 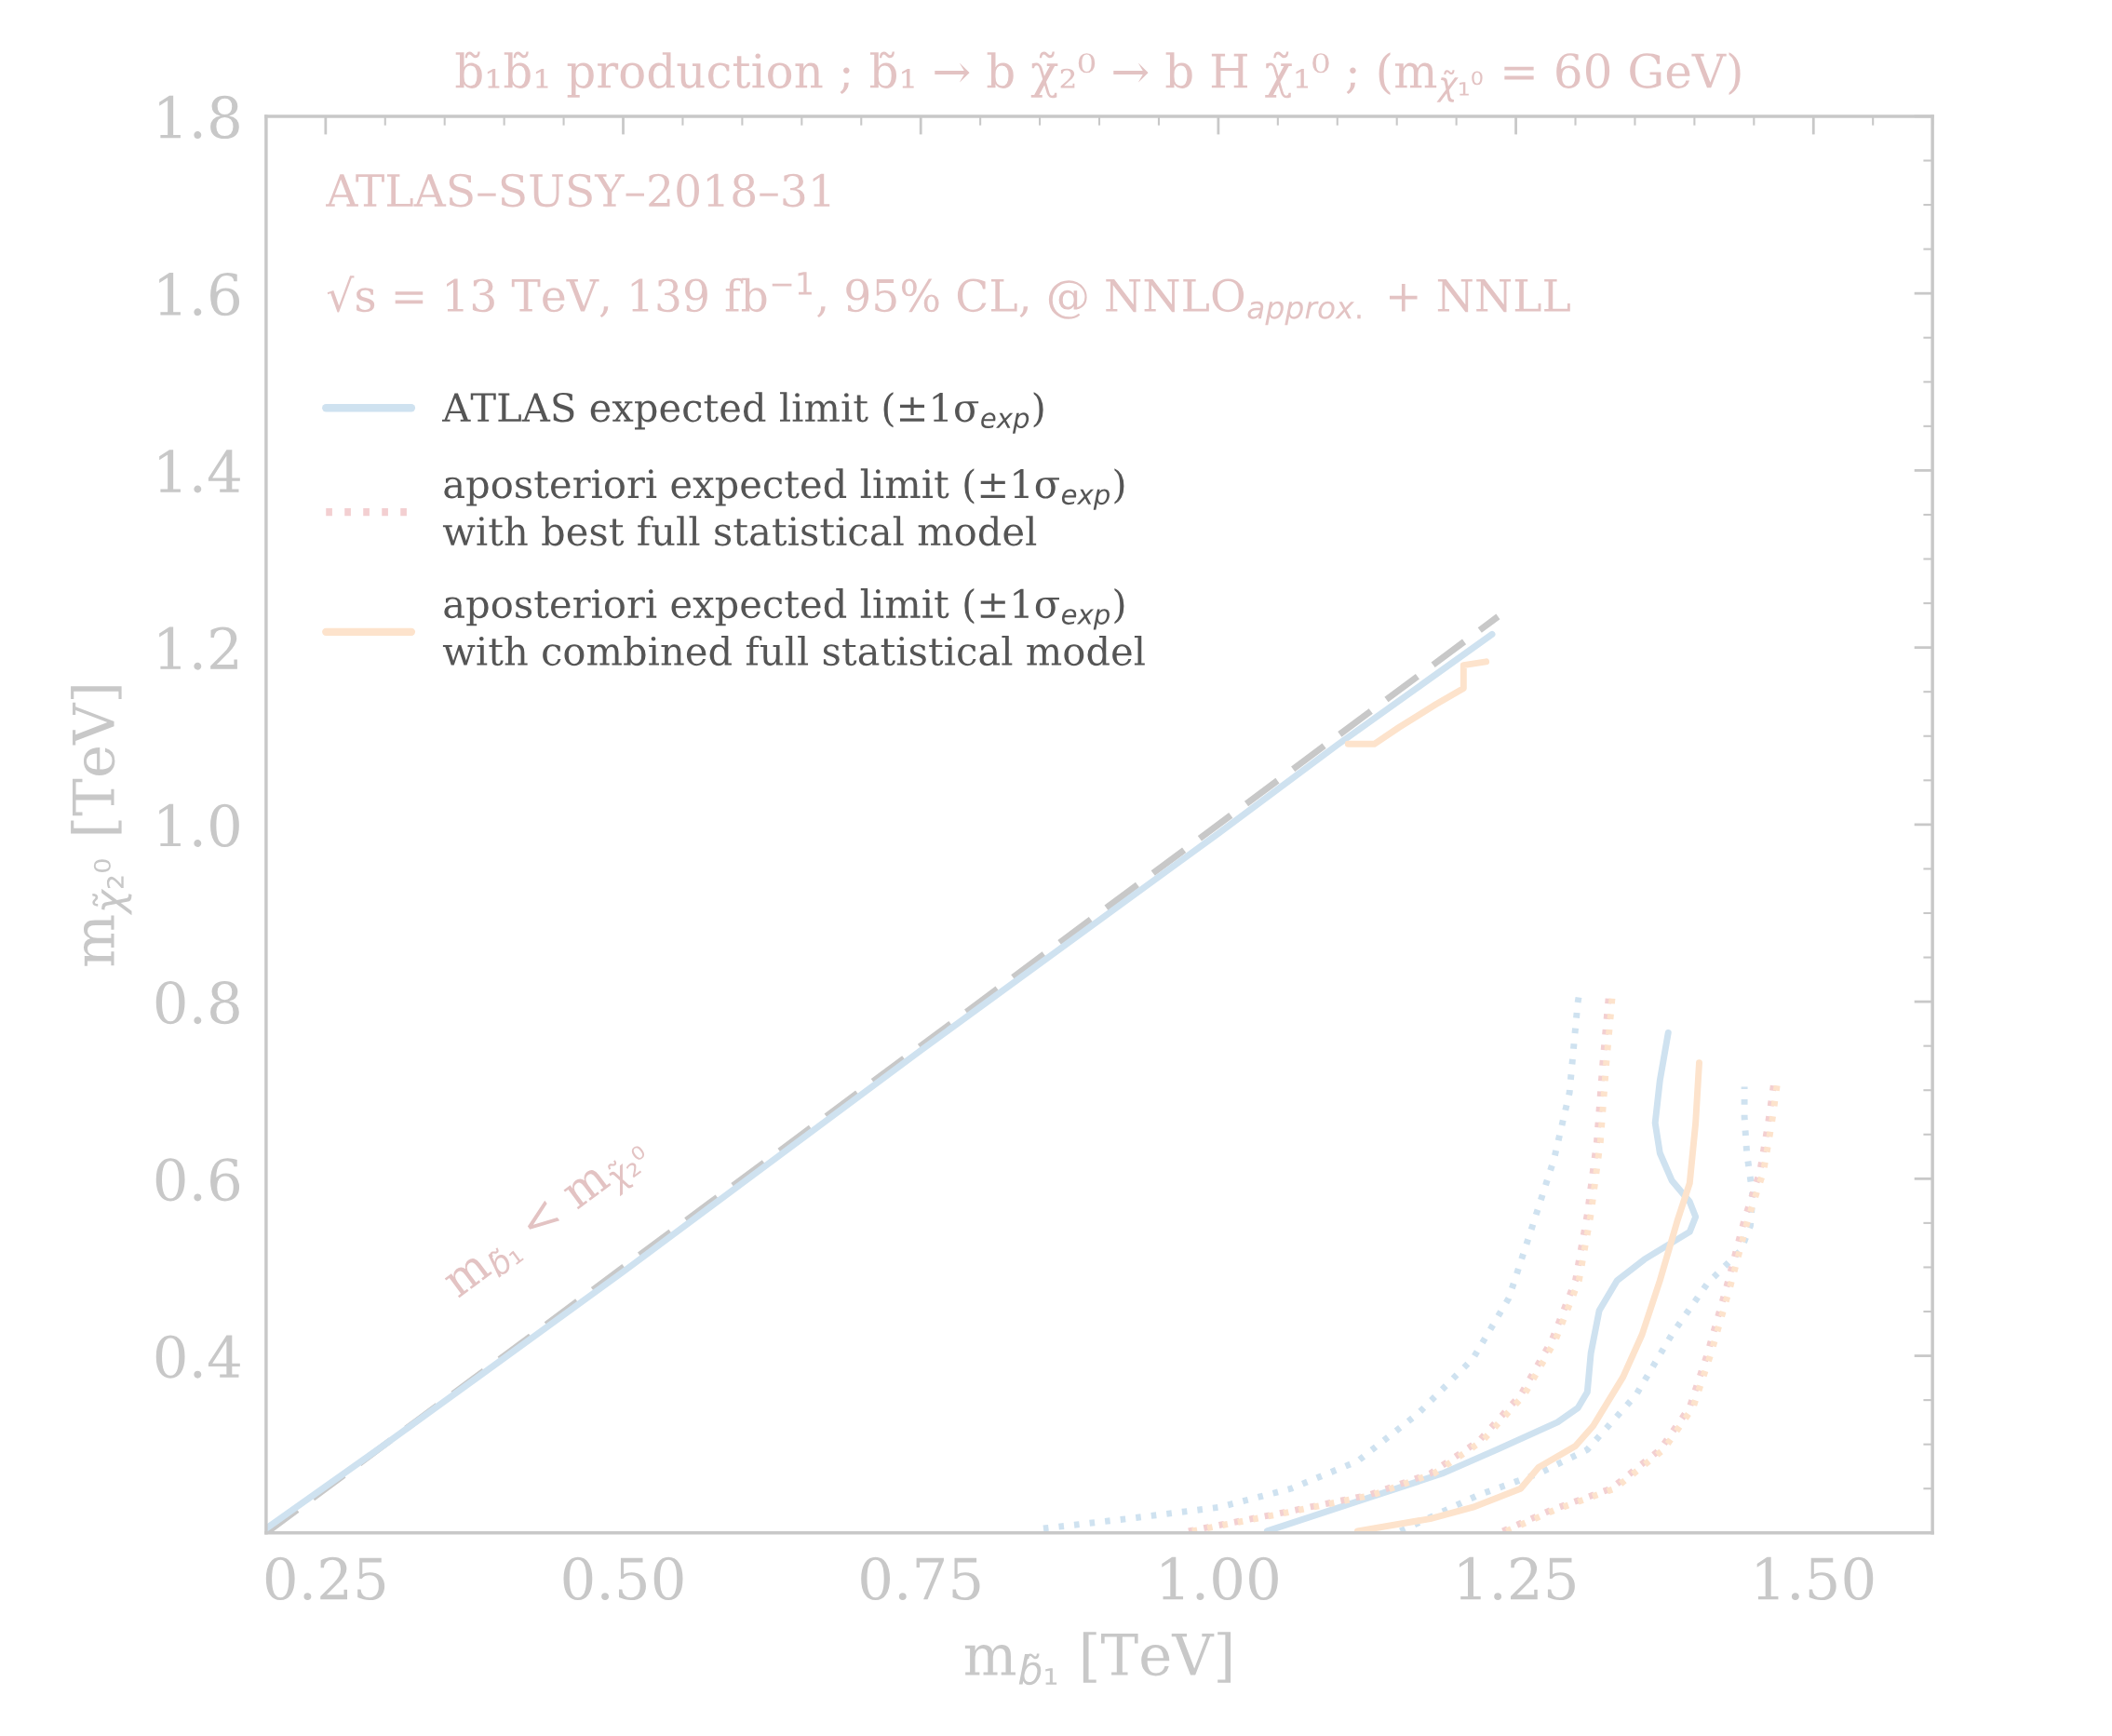 I want to click on legend-label: ATLAS expected limit (±1σ$_{exp}$), so click(x=742, y=413).